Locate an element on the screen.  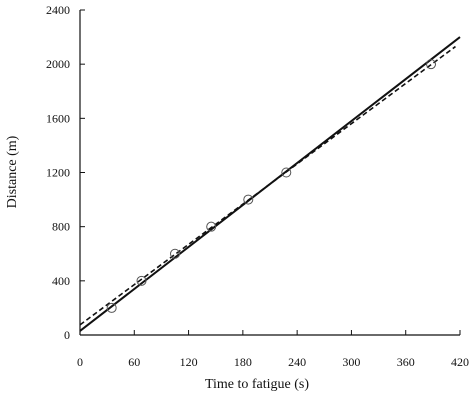
x-tick-label: 300 is located at coordinates (351, 362).